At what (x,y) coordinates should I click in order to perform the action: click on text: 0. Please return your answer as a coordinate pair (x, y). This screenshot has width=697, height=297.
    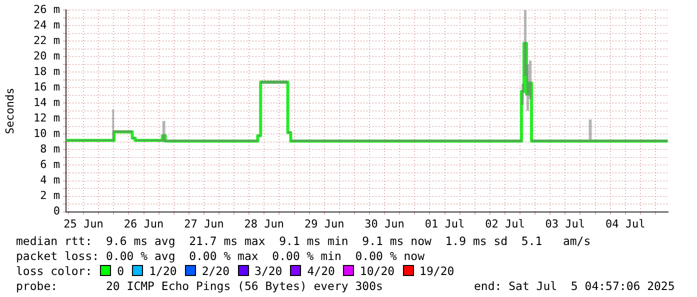
    Looking at the image, I should click on (120, 271).